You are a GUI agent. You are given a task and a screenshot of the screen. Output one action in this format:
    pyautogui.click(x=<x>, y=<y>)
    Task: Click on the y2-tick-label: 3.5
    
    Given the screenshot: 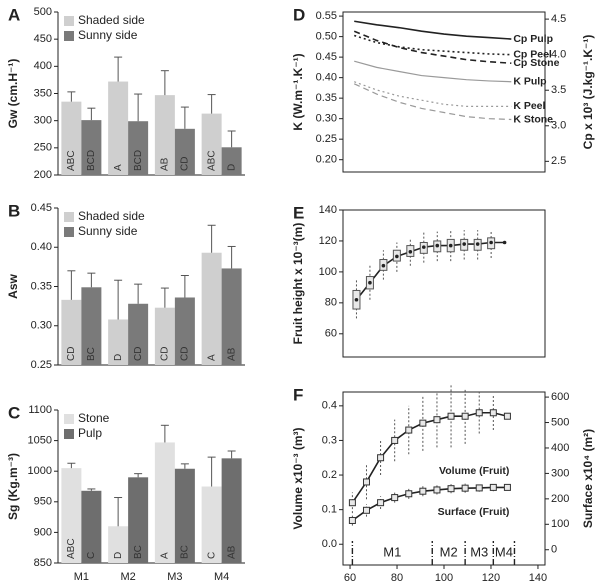 What is the action you would take?
    pyautogui.click(x=558, y=90)
    